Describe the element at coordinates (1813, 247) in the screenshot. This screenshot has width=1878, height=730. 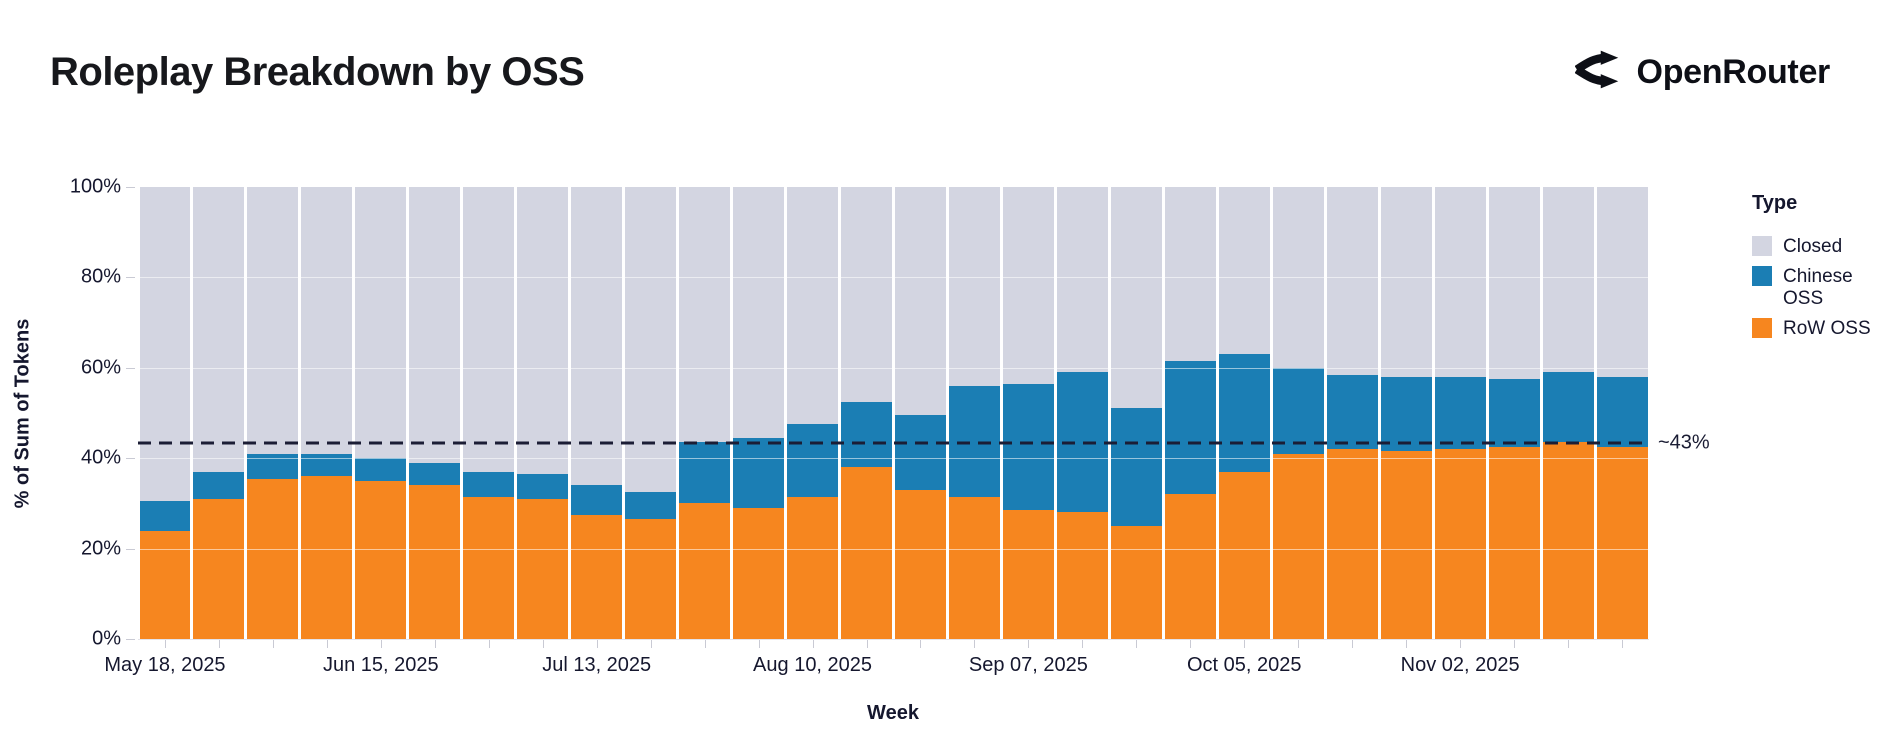
I see `legend-item-closed: Closed` at that location.